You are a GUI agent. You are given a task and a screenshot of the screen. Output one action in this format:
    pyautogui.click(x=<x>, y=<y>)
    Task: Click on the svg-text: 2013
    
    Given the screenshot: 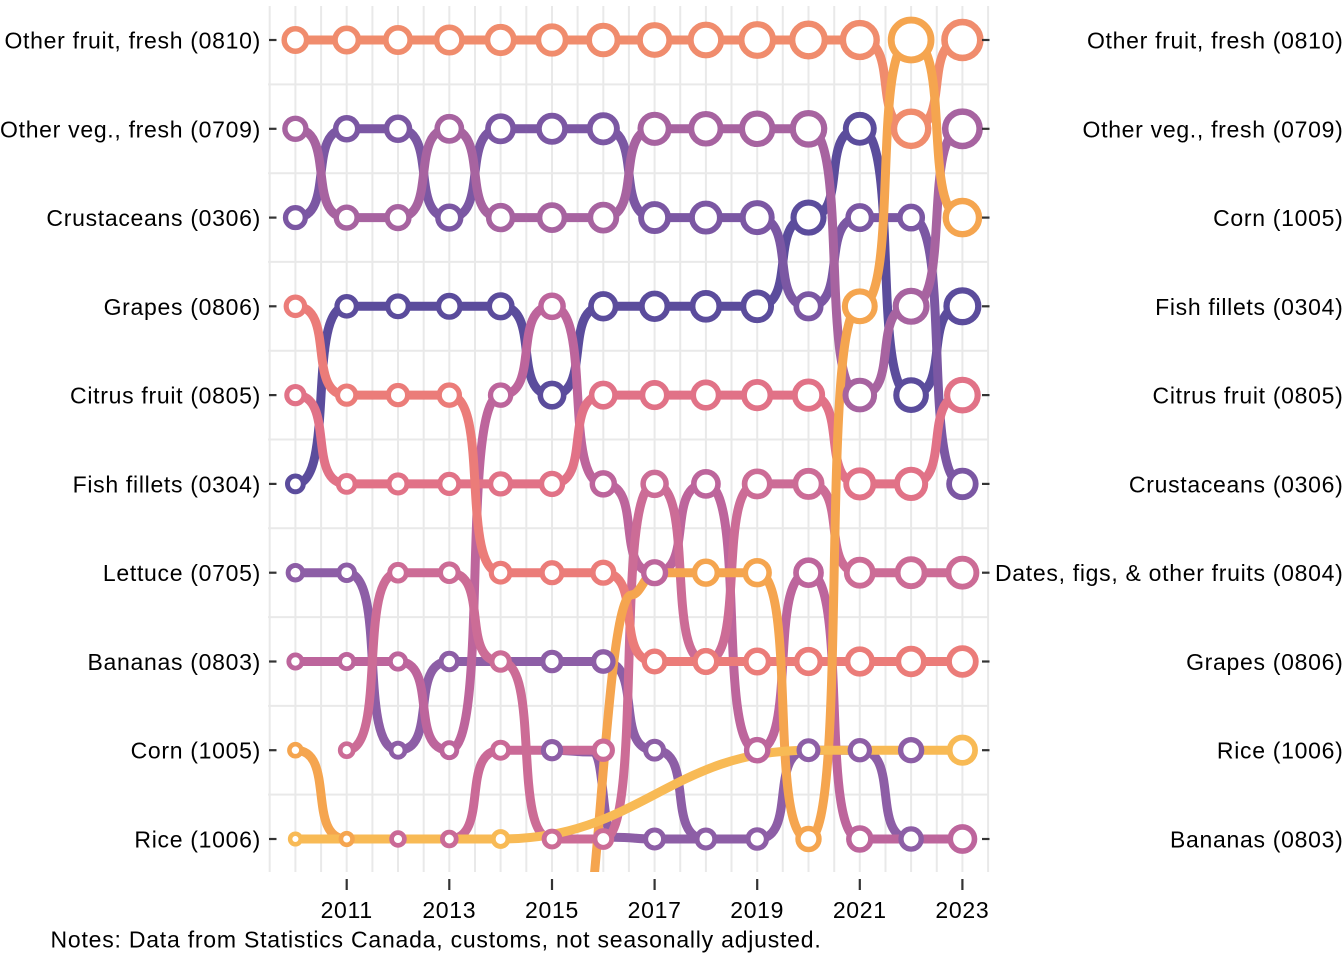 What is the action you would take?
    pyautogui.click(x=449, y=910)
    